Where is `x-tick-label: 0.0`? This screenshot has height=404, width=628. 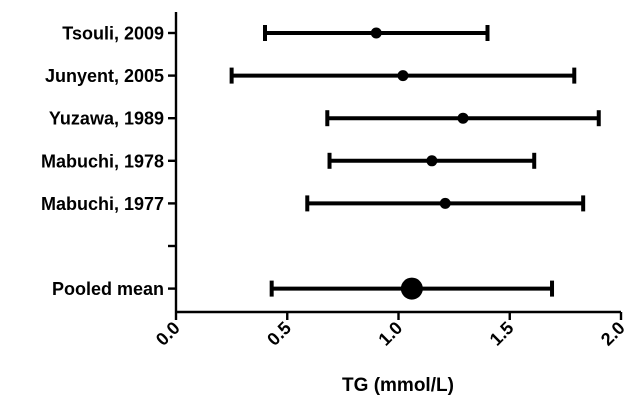
x-tick-label: 0.0 is located at coordinates (168, 334).